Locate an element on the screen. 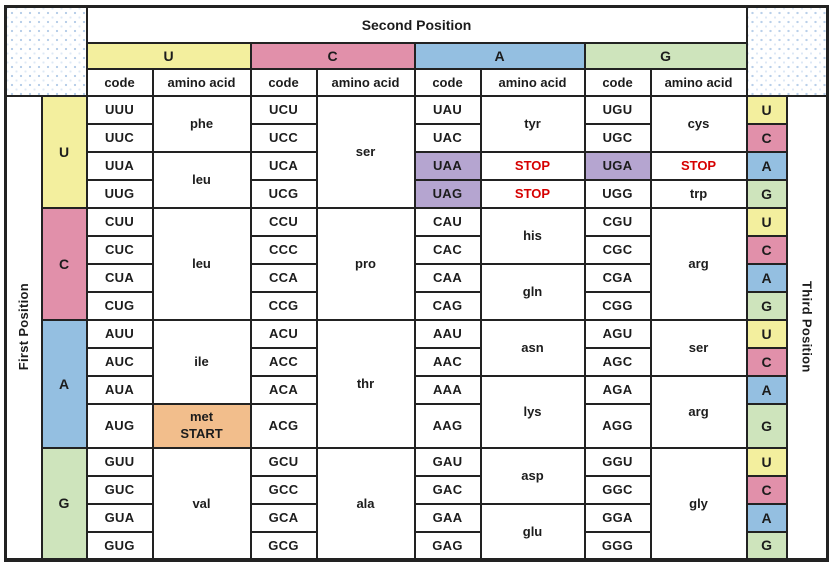 The image size is (830, 573). amino-acid-cell: glu is located at coordinates (532, 531).